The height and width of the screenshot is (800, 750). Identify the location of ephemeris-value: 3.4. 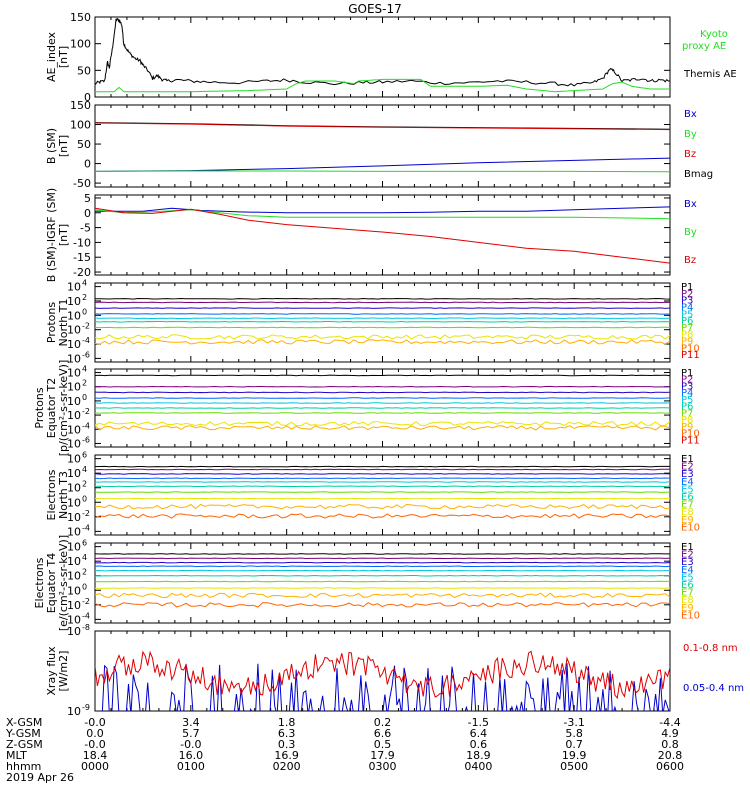
(191, 722).